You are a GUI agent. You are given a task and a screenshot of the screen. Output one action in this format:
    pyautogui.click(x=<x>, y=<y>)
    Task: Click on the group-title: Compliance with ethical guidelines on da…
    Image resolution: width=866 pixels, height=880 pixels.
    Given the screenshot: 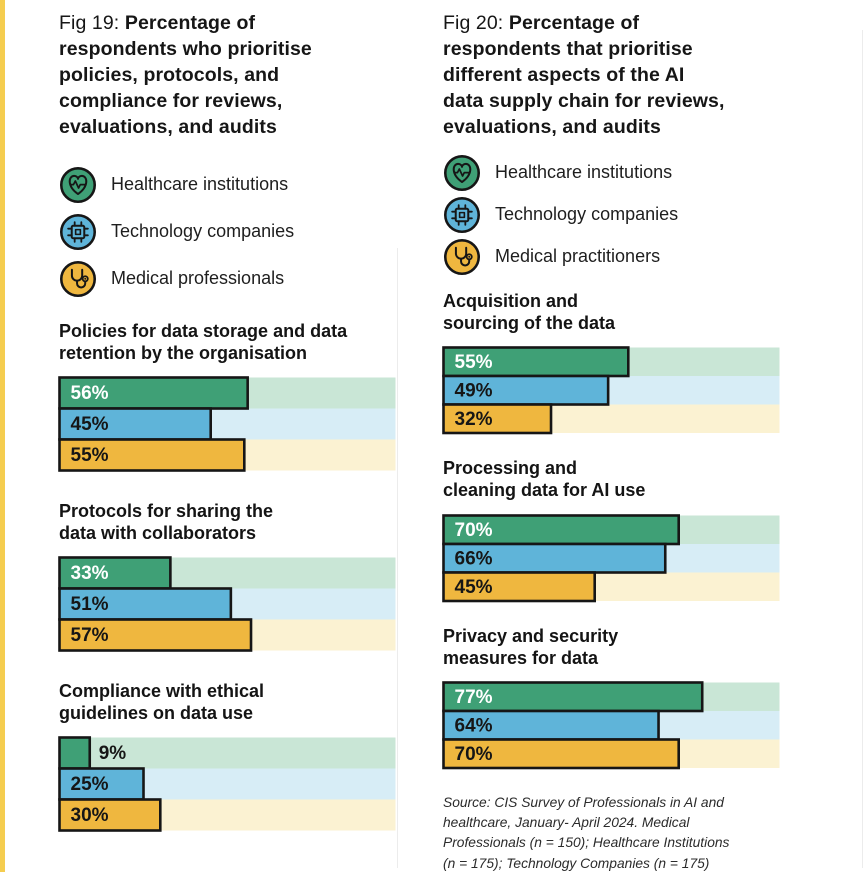 What is the action you would take?
    pyautogui.click(x=162, y=702)
    